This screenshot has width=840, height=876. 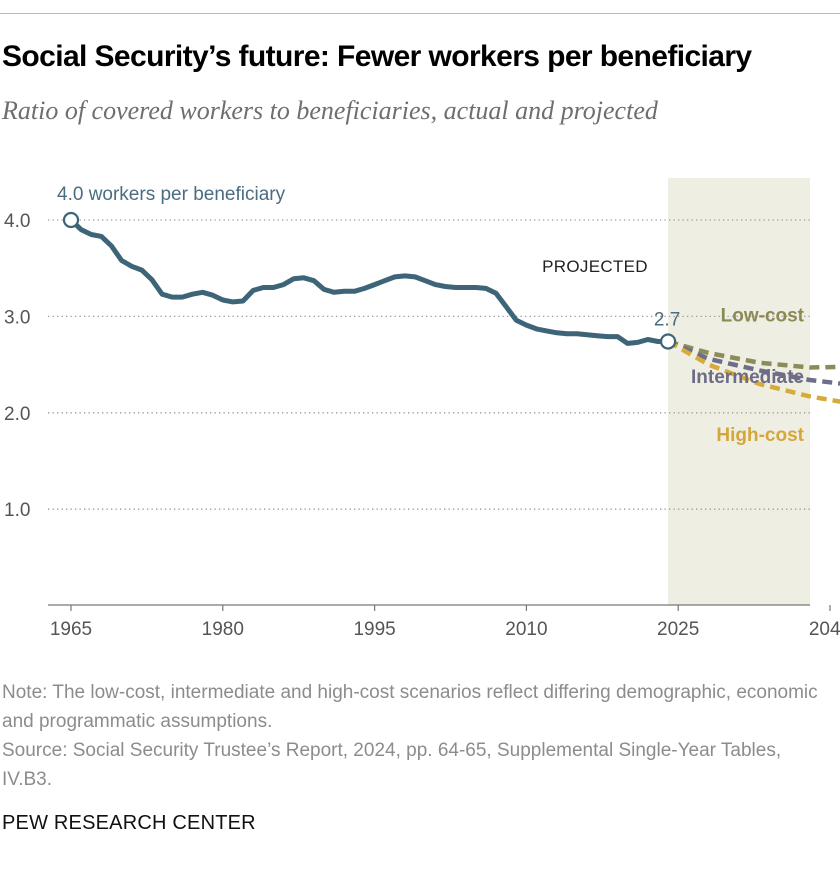 I want to click on x-tick-label-1995: 1995, so click(x=374, y=629).